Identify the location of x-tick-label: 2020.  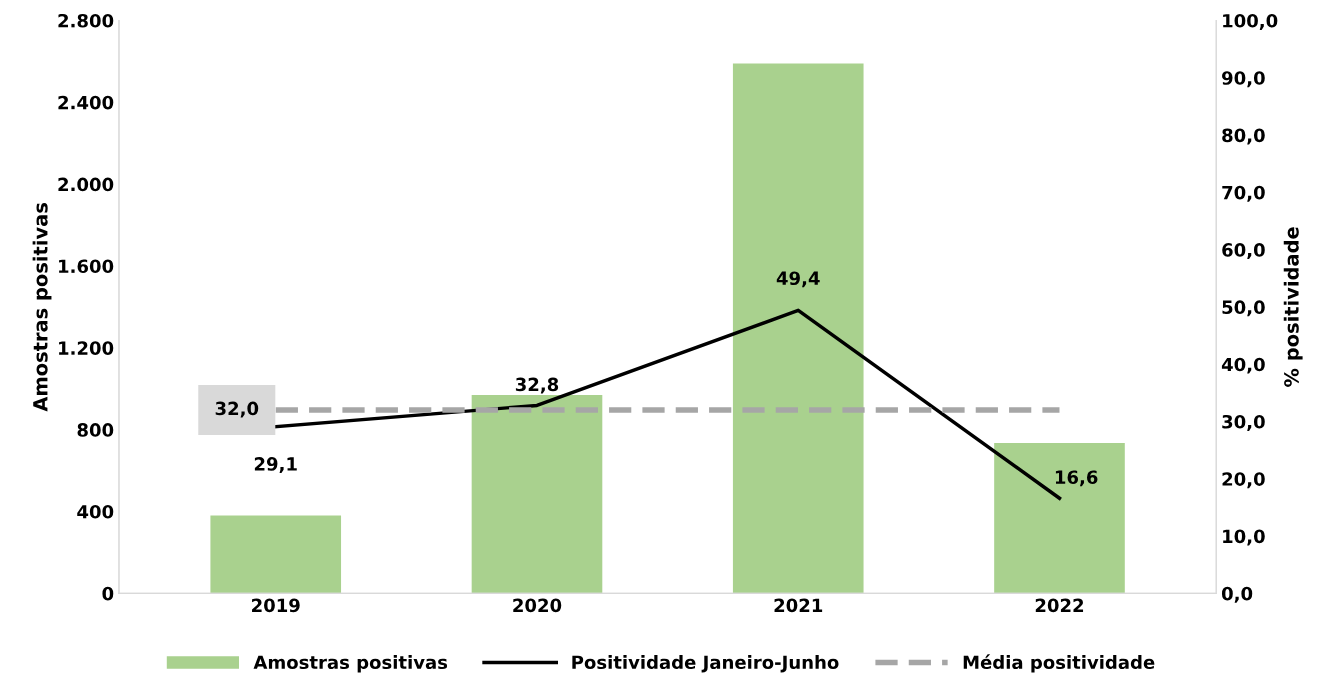
(537, 605).